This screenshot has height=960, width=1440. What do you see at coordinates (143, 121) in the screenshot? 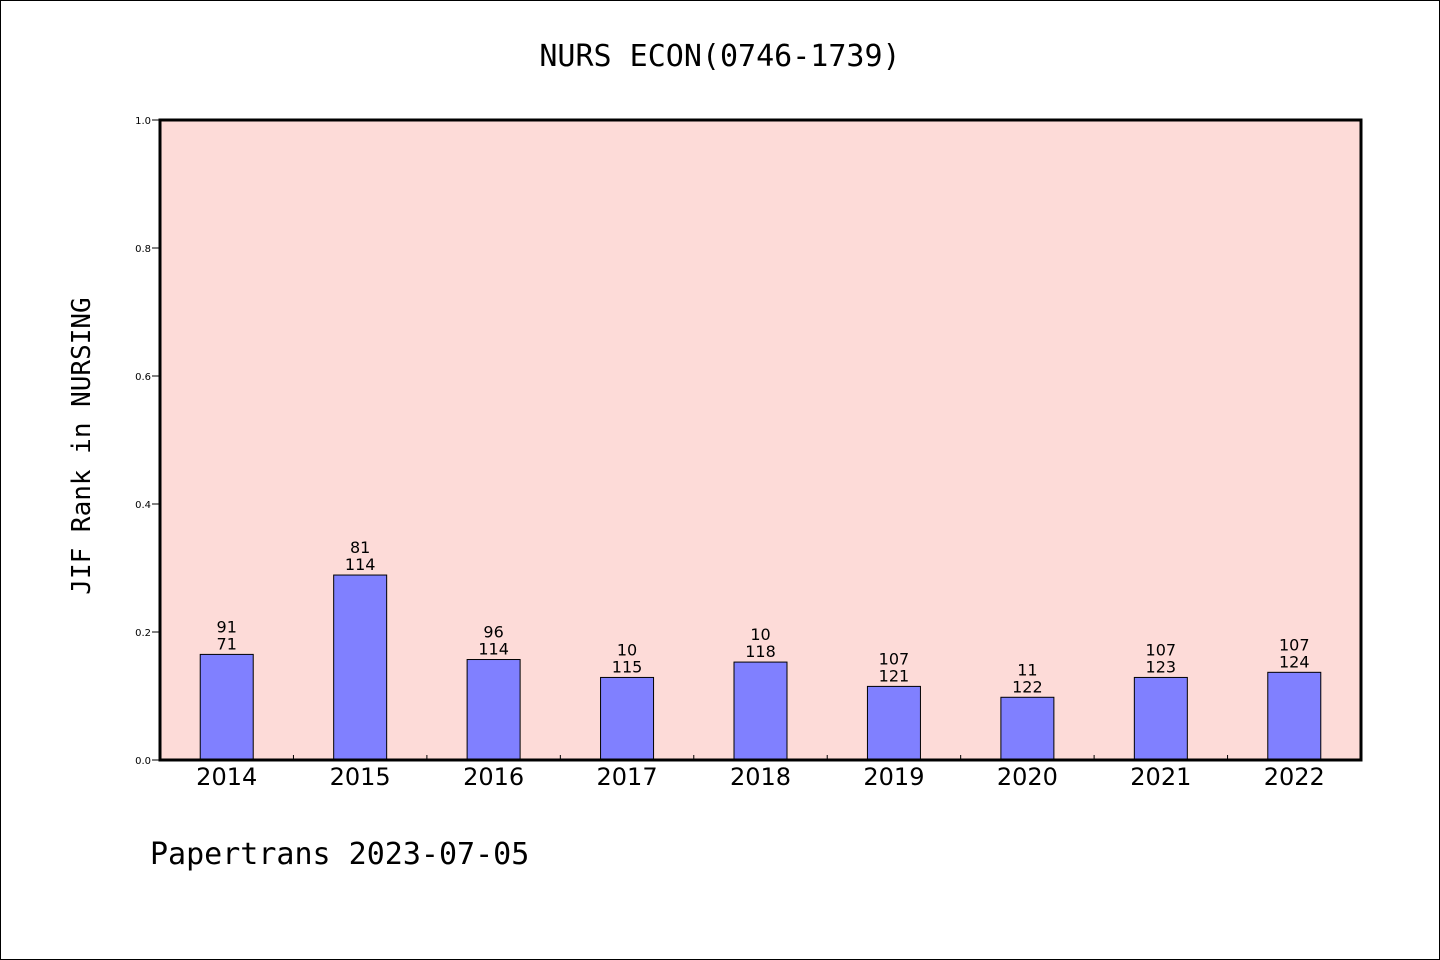
I see `y-tick-label-1.0: 1.0` at bounding box center [143, 121].